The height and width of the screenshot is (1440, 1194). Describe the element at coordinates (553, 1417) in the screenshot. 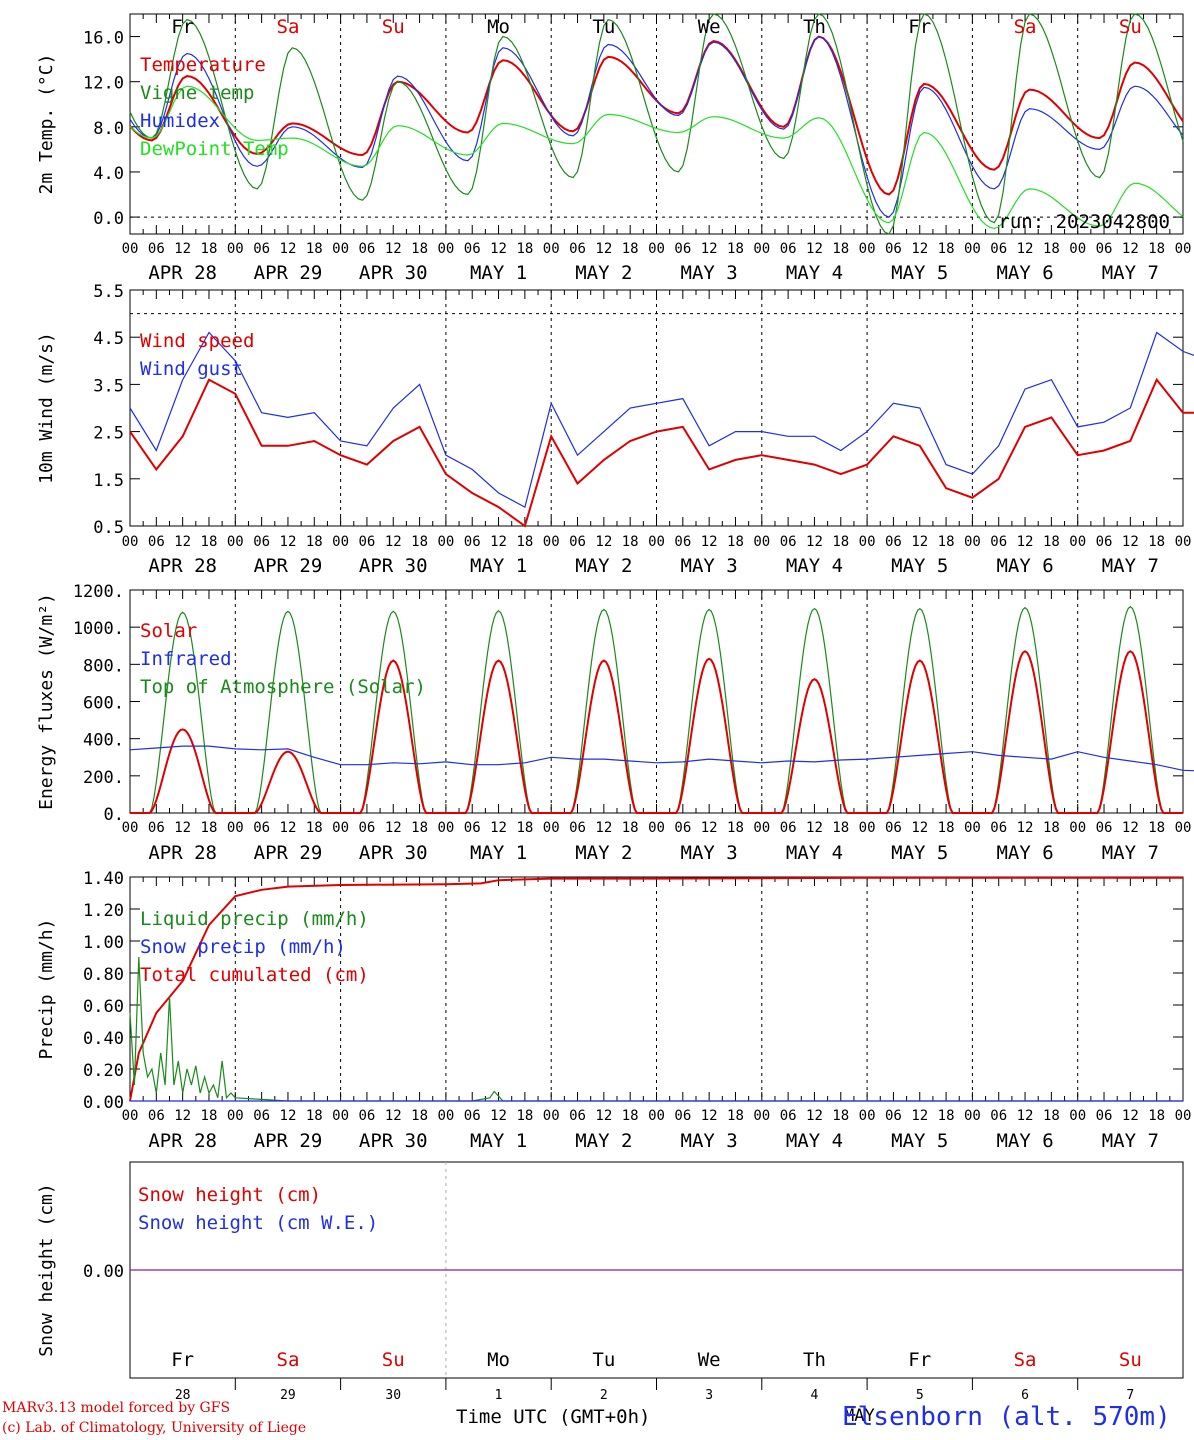

I see `time-axis-label: Time UTC (GMT+0h)` at that location.